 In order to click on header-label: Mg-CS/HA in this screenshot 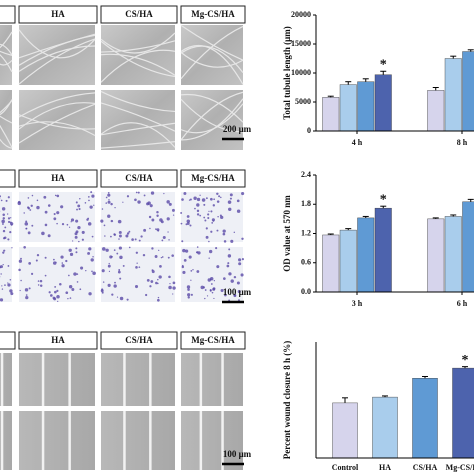, I will do `click(213, 178)`.